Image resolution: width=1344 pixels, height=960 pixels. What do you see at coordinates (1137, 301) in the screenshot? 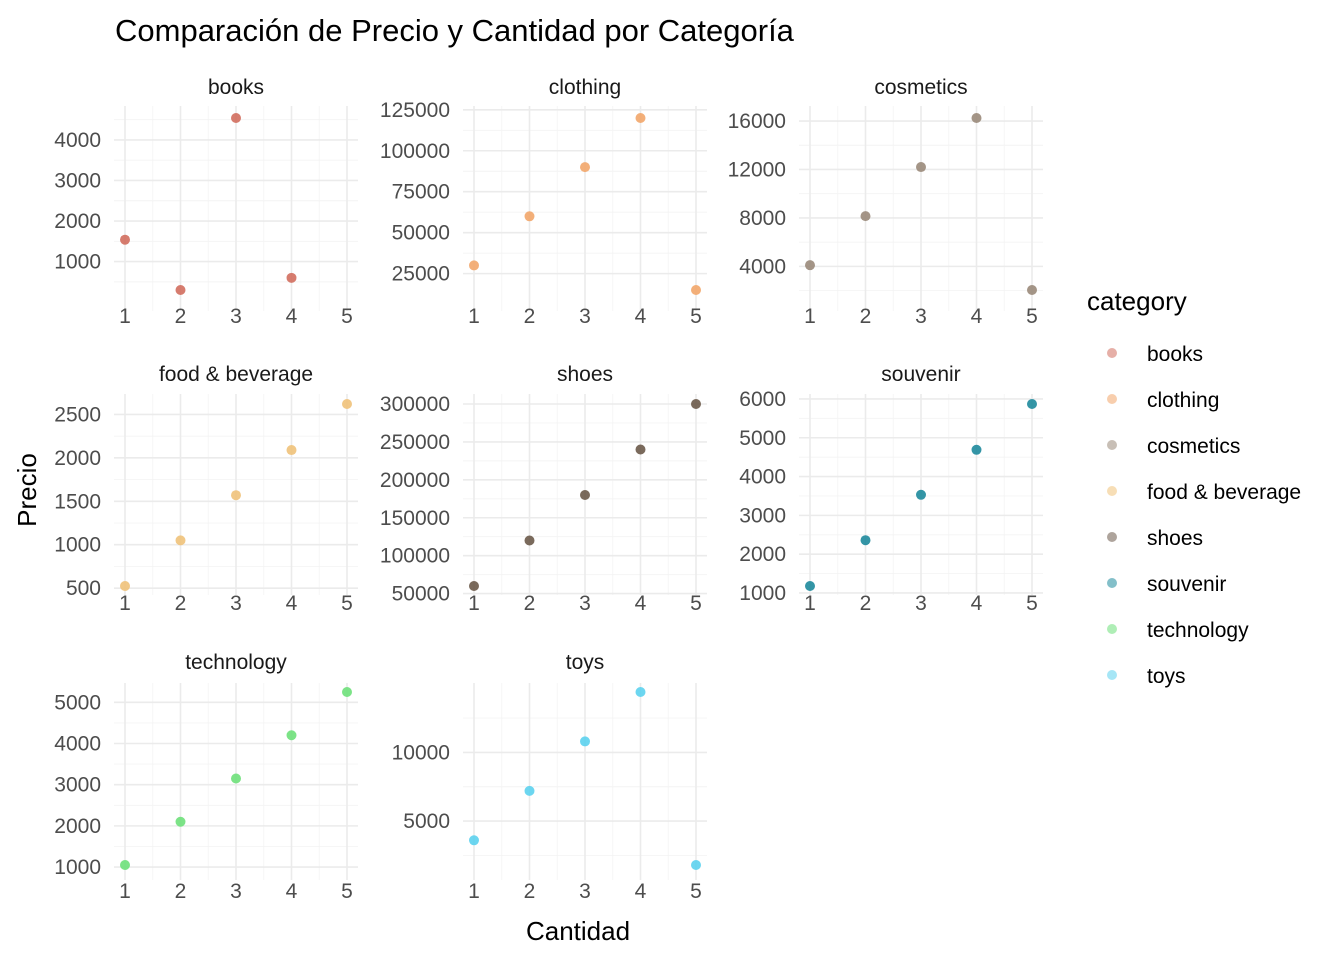
I see `legend-title: category` at bounding box center [1137, 301].